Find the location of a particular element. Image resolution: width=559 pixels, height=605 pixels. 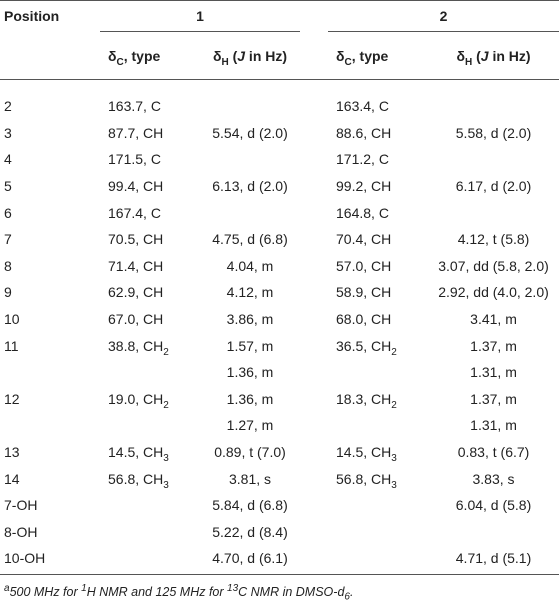

table-cell: 14 is located at coordinates (12, 478).